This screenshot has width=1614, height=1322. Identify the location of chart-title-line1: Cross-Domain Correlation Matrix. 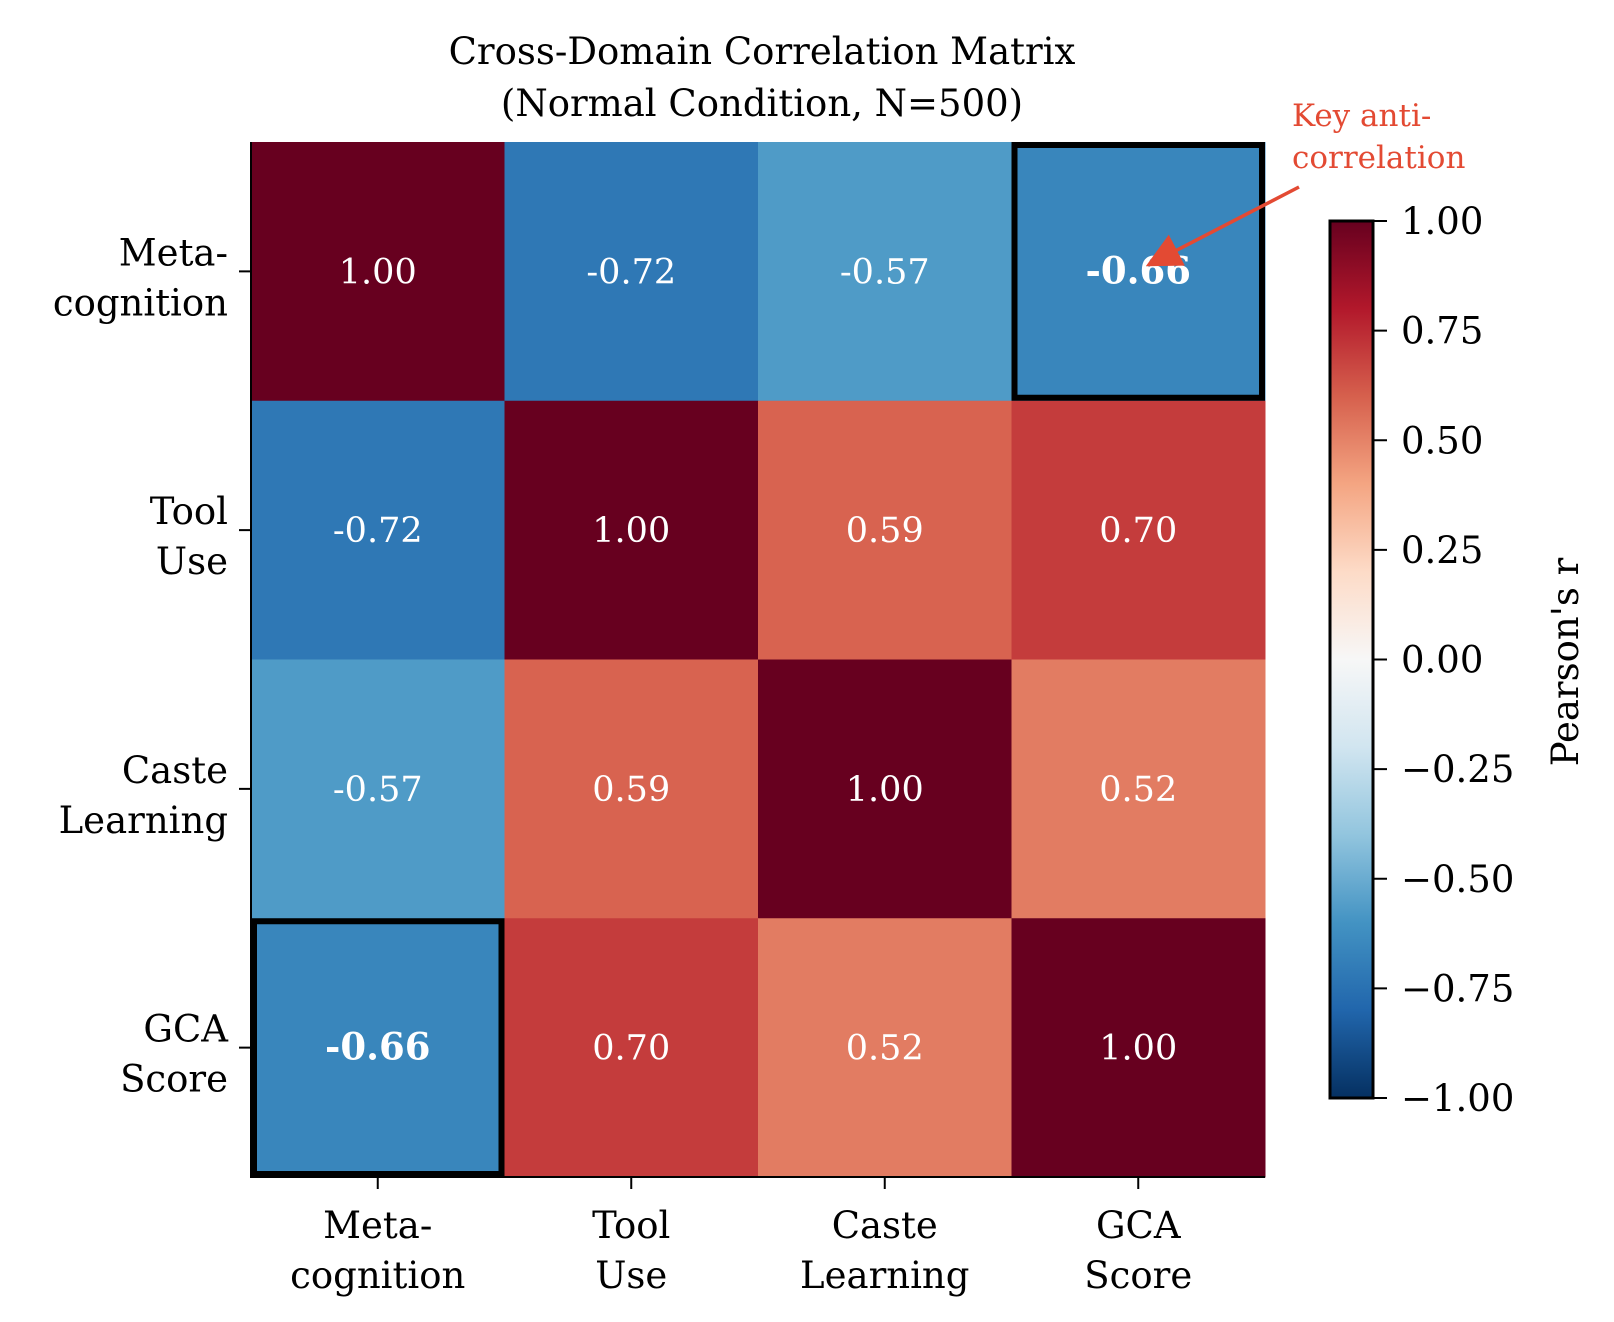
(762, 51).